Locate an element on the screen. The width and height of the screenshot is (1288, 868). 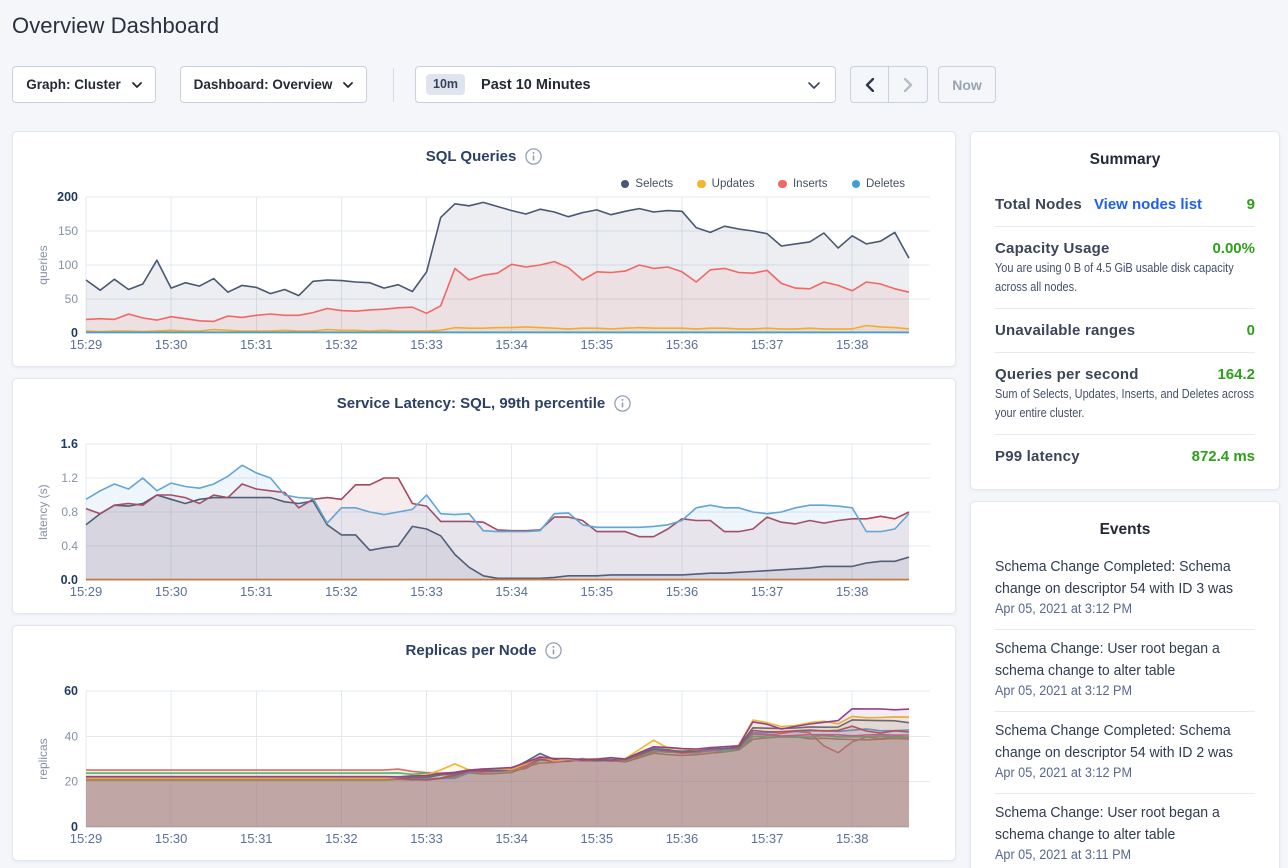
chart-title: SQL Queries is located at coordinates (471, 156).